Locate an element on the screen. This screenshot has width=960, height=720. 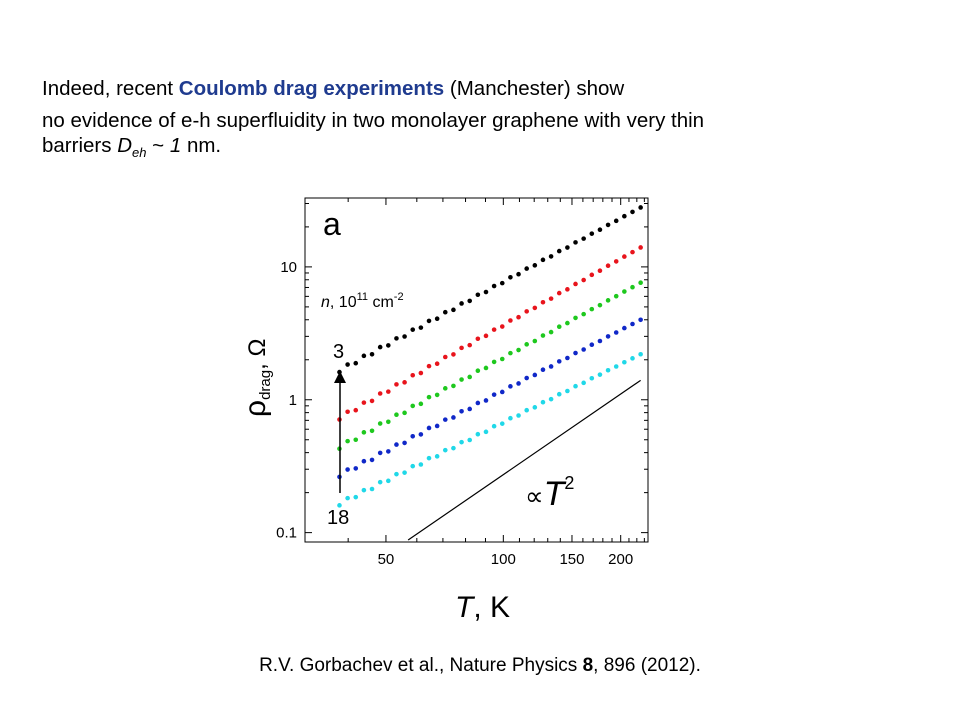
slide-line-3: barriers Deh ~ 1 nm. is located at coordinates (482, 149).